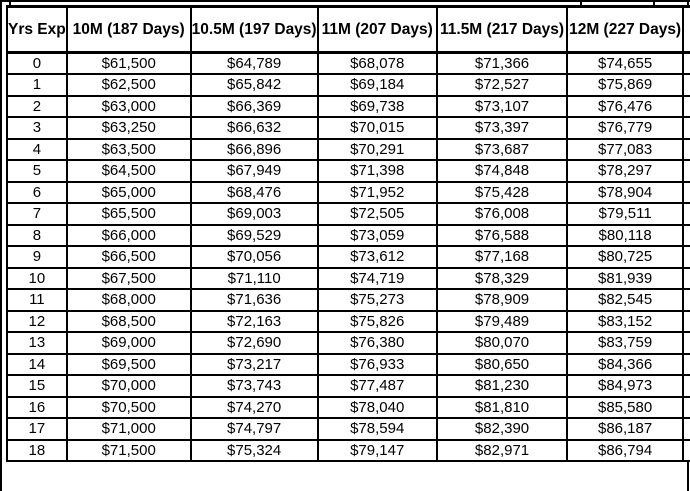  Describe the element at coordinates (502, 192) in the screenshot. I see `salary-cell: $75,428` at that location.